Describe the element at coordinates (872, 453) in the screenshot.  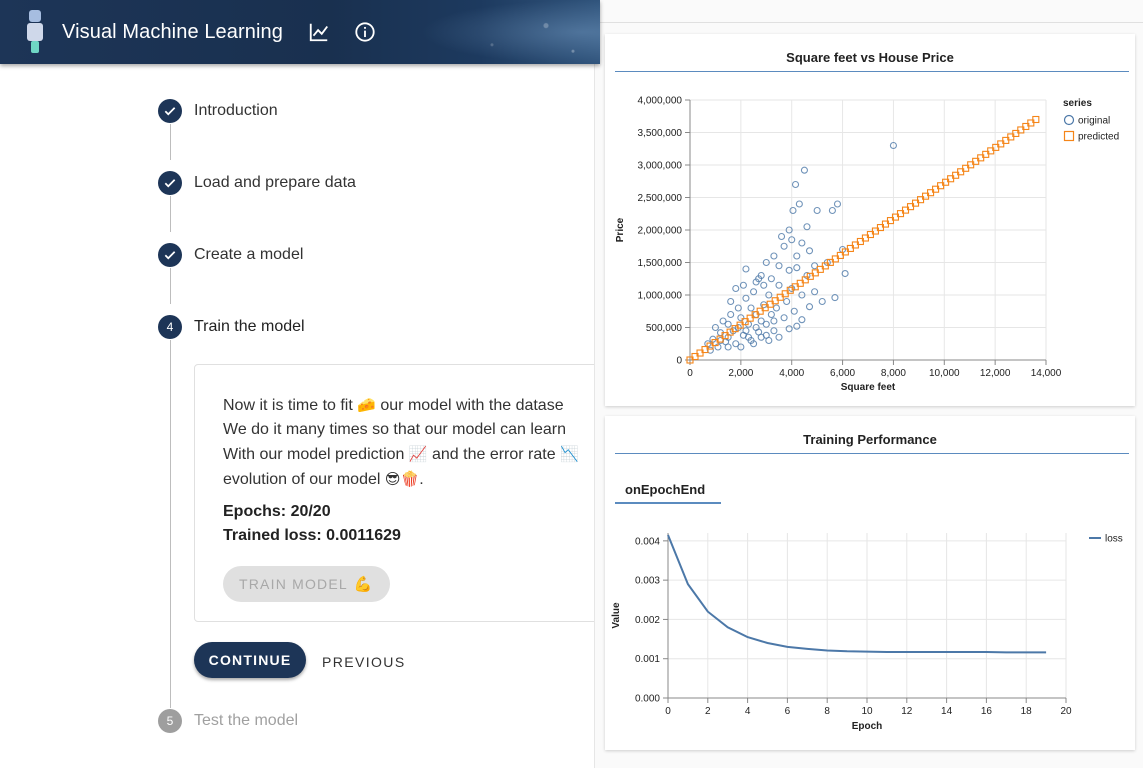
I see `title-rule` at that location.